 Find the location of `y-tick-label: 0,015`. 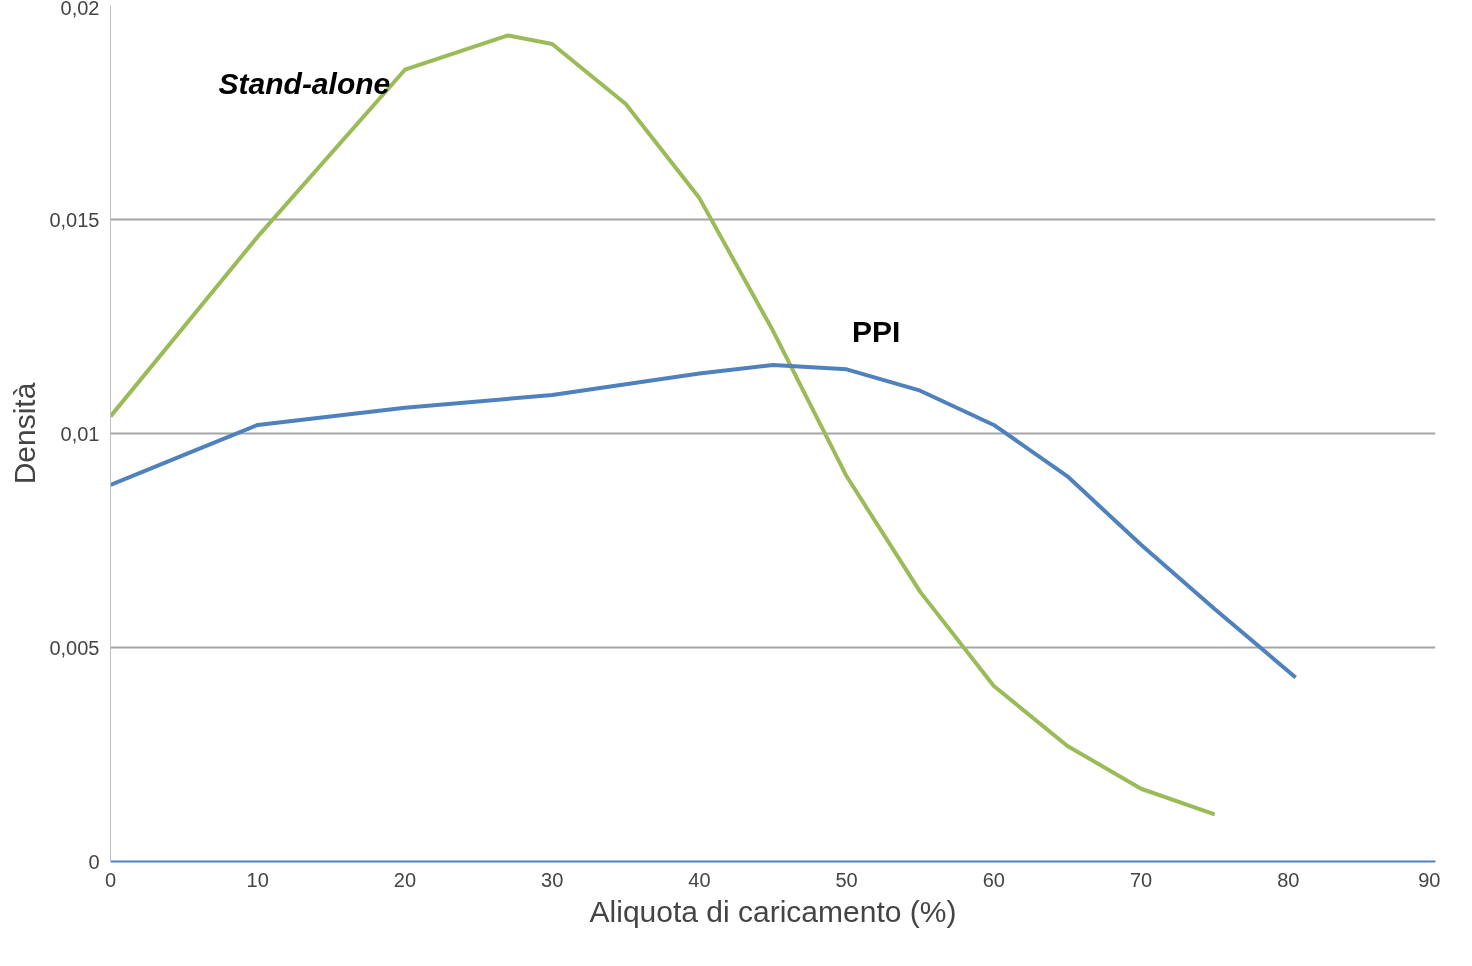

y-tick-label: 0,015 is located at coordinates (74, 219).